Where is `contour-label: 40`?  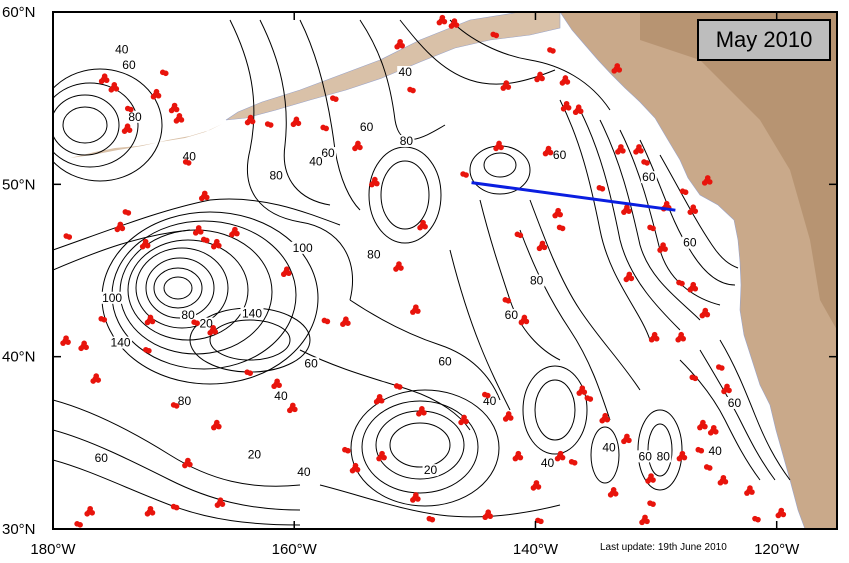 contour-label: 40 is located at coordinates (316, 162).